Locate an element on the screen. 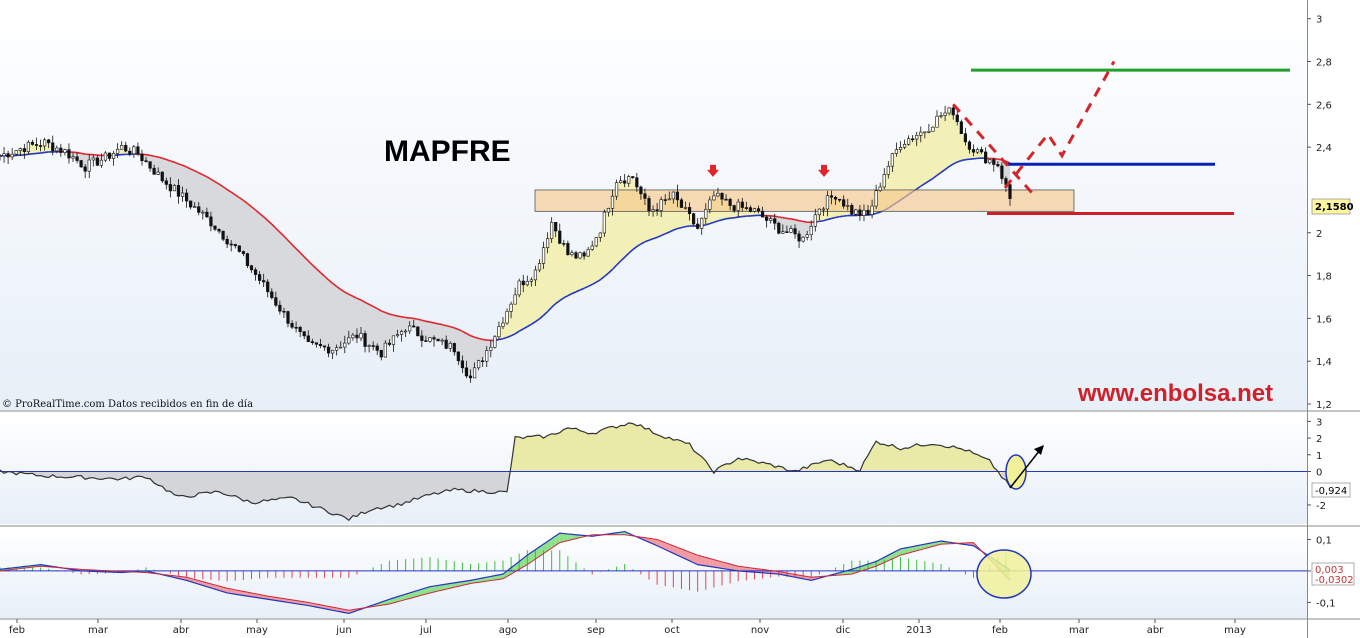  oscillator-up-arrow-shaft is located at coordinates (1025, 469).